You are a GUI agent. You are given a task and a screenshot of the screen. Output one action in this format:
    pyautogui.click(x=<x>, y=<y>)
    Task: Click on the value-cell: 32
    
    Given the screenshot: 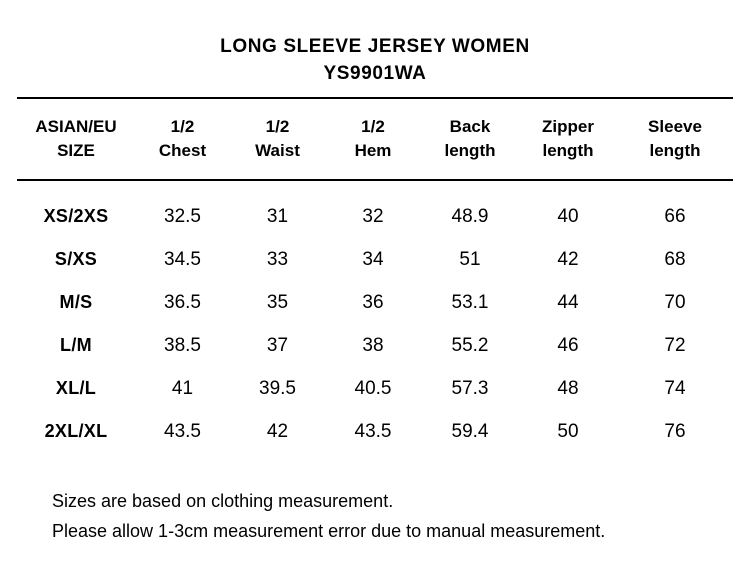 What is the action you would take?
    pyautogui.click(x=373, y=216)
    